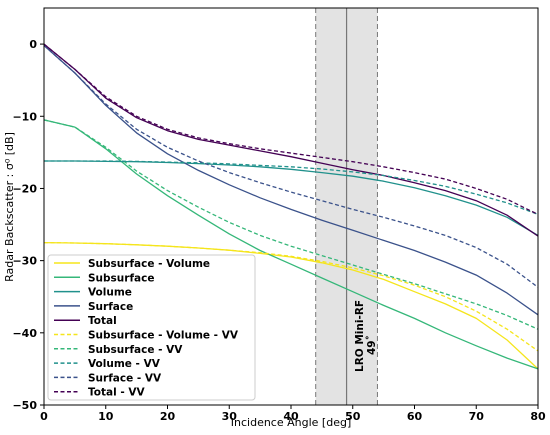 The height and width of the screenshot is (435, 550). Describe the element at coordinates (125, 378) in the screenshot. I see `legend-label-9: Surface - VV` at that location.